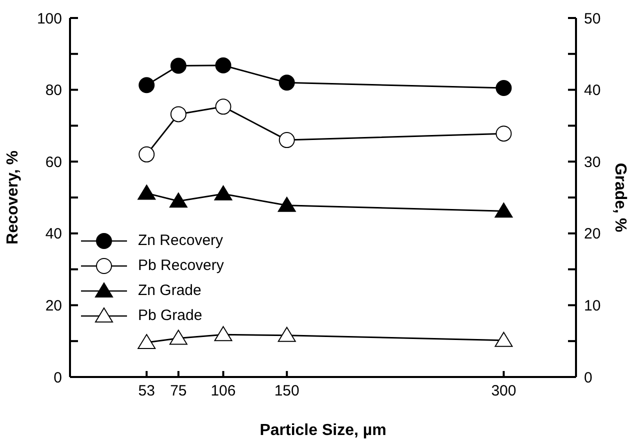  I want to click on legend-label: Pb Recovery, so click(181, 265).